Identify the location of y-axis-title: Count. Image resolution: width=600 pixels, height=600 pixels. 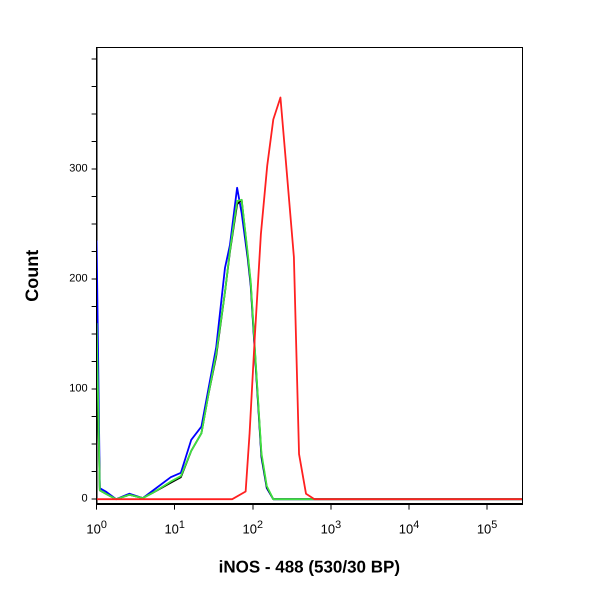
(32, 276).